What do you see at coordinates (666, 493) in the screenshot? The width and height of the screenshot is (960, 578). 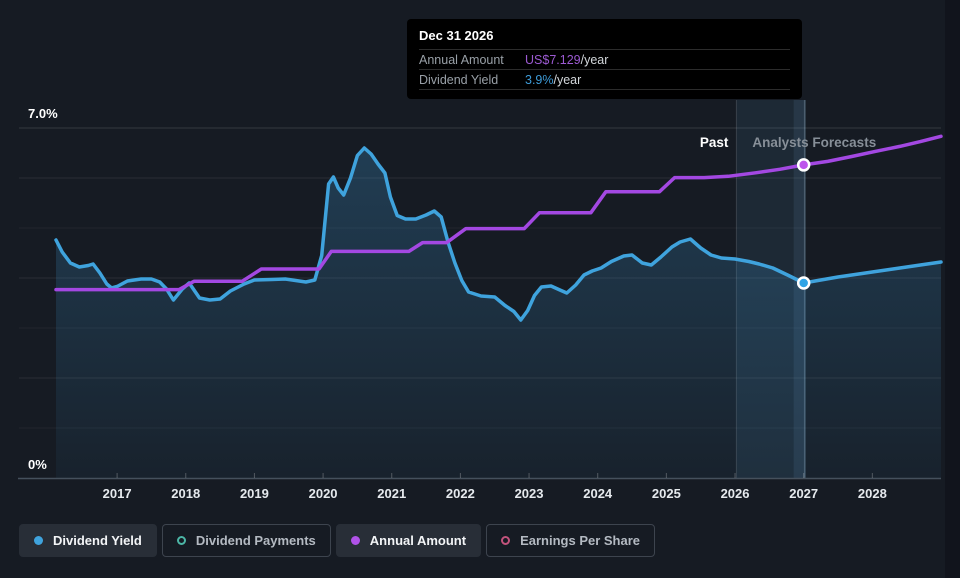 I see `x-tick-label-2025: 2025` at bounding box center [666, 493].